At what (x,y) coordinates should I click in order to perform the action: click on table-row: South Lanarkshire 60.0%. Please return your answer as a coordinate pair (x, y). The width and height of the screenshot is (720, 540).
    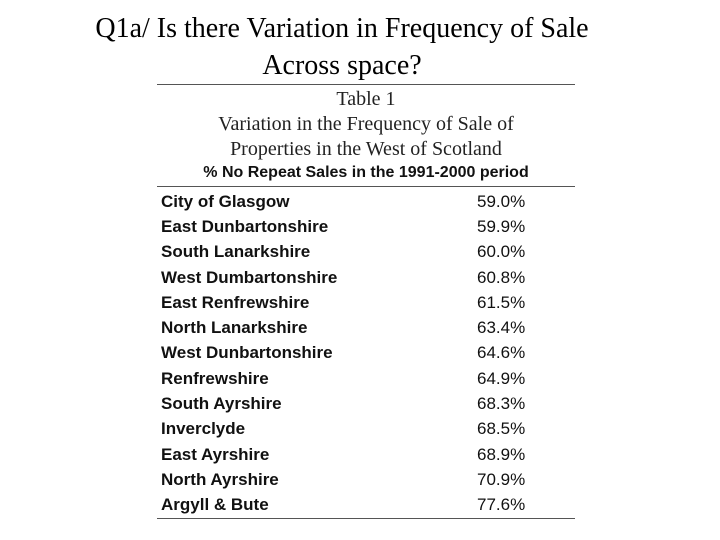
    Looking at the image, I should click on (366, 252).